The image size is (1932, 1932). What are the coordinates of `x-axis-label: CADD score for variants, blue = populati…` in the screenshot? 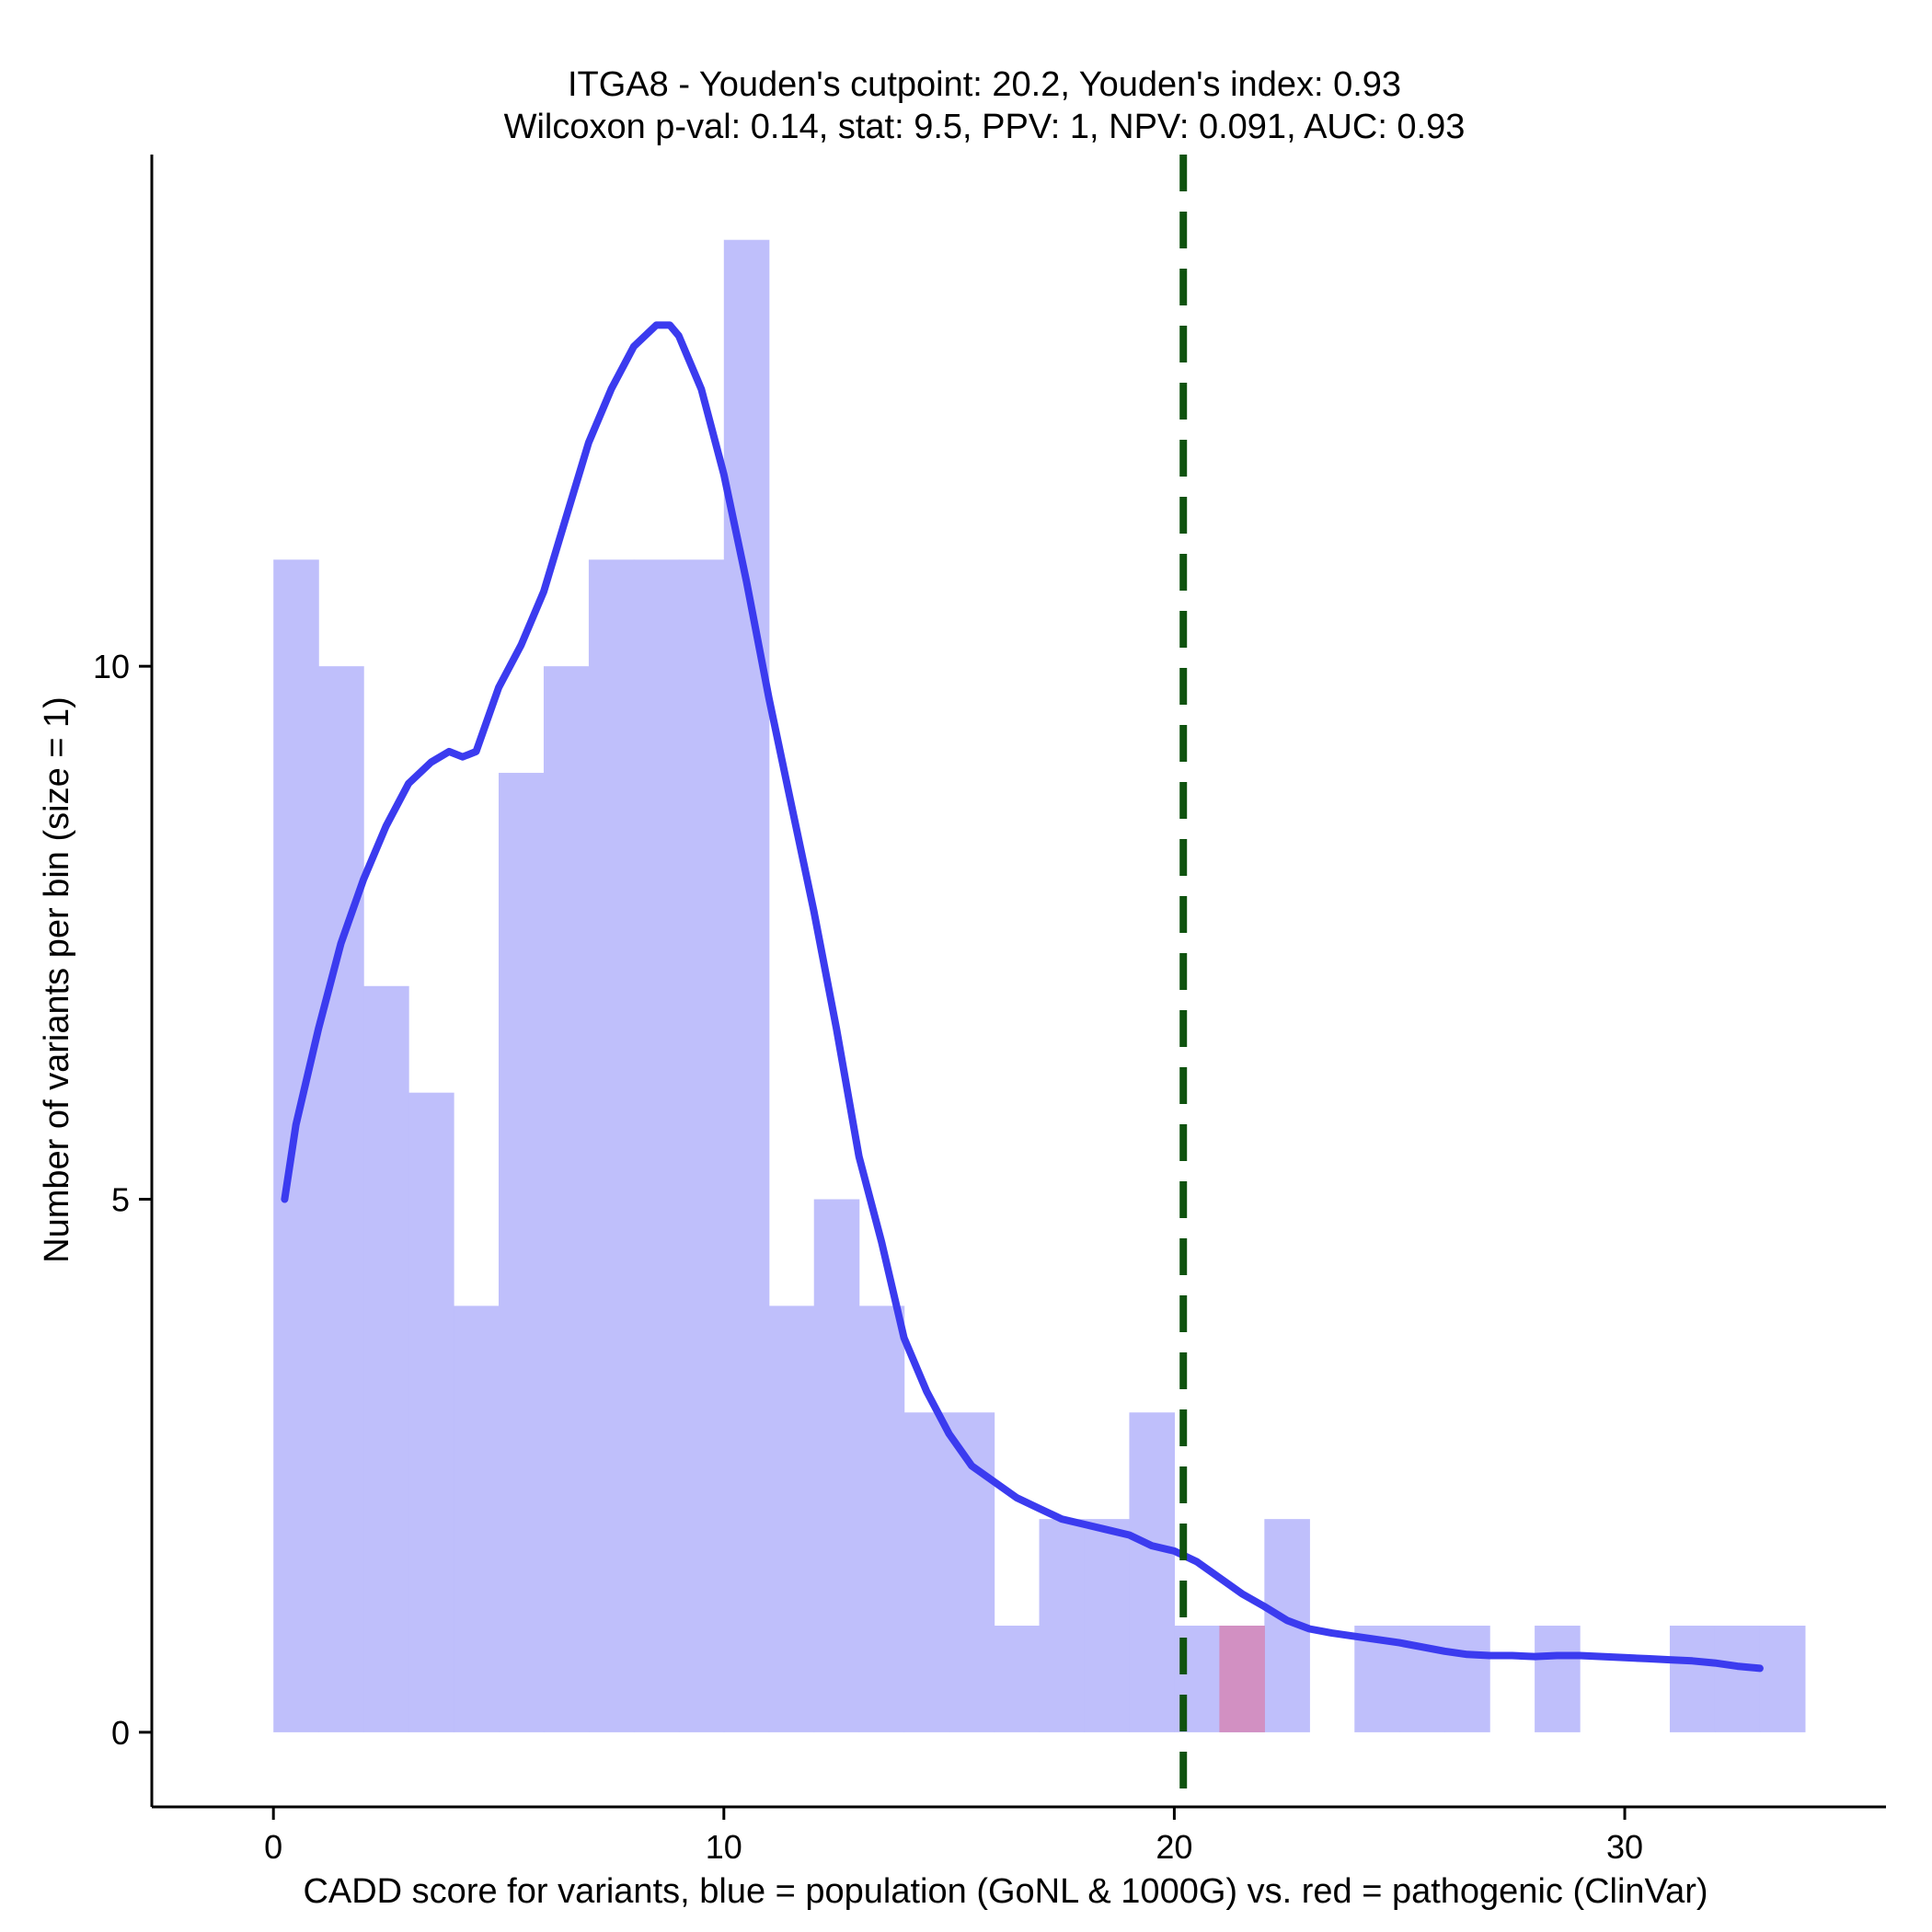 It's located at (1005, 1891).